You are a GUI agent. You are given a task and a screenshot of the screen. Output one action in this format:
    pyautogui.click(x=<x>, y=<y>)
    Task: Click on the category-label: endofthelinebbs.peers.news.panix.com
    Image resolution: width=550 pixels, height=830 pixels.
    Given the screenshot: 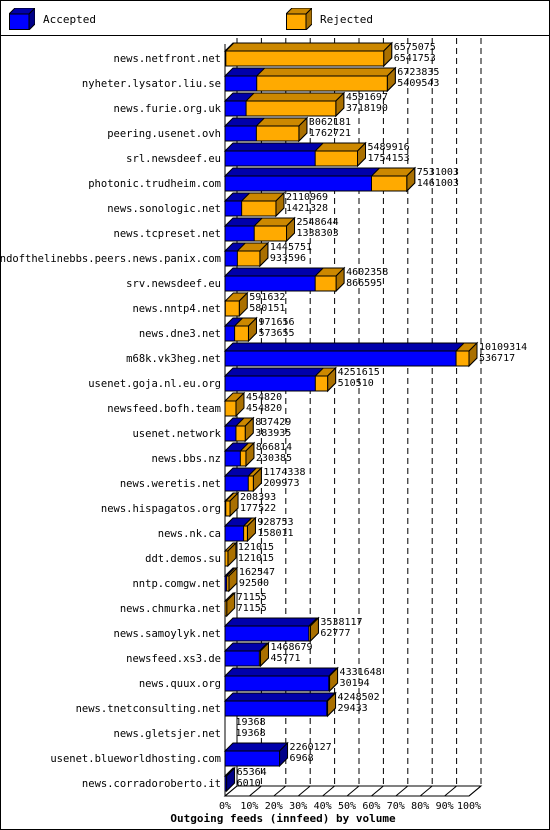 What is the action you would take?
    pyautogui.click(x=111, y=259)
    